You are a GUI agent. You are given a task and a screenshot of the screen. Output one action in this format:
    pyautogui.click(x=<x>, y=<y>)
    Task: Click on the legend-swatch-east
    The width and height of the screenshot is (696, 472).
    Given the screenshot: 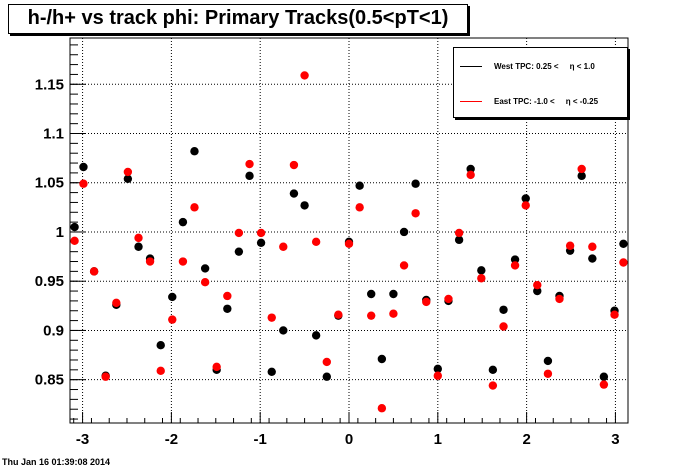 What is the action you would take?
    pyautogui.click(x=471, y=101)
    